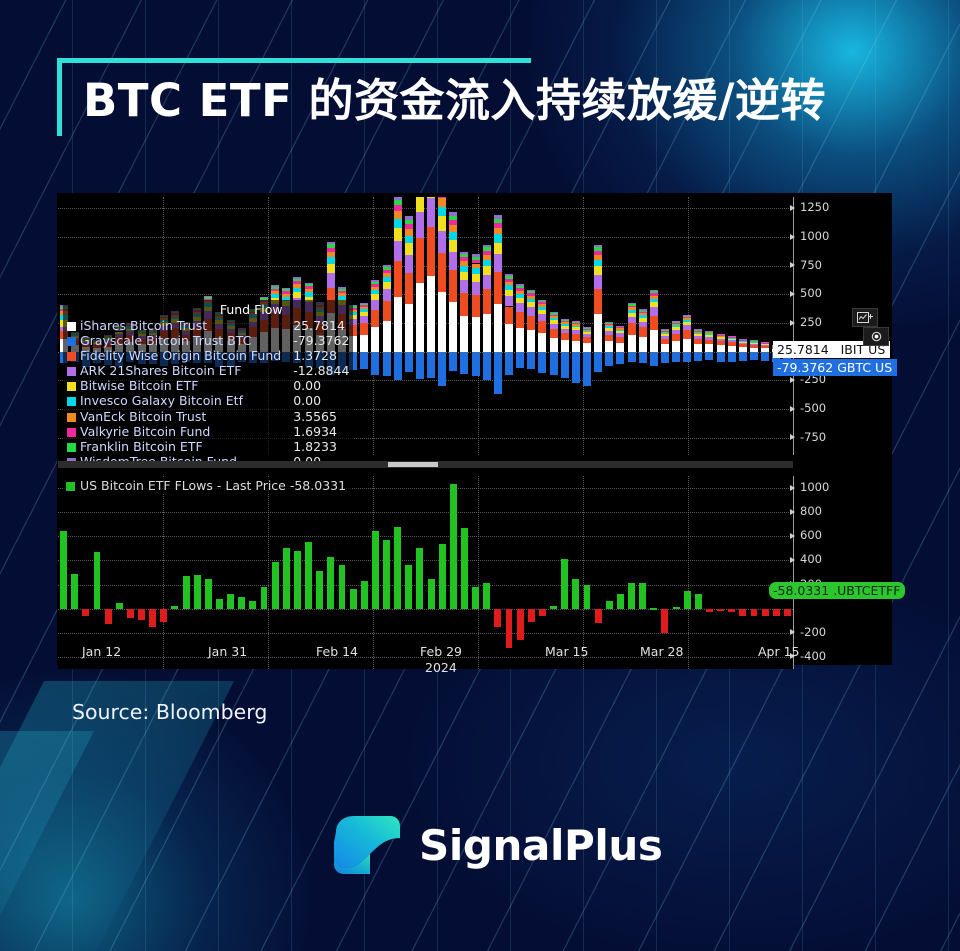 The height and width of the screenshot is (951, 960). Describe the element at coordinates (141, 446) in the screenshot. I see `legend-label: Franklin Bitcoin ETF` at that location.